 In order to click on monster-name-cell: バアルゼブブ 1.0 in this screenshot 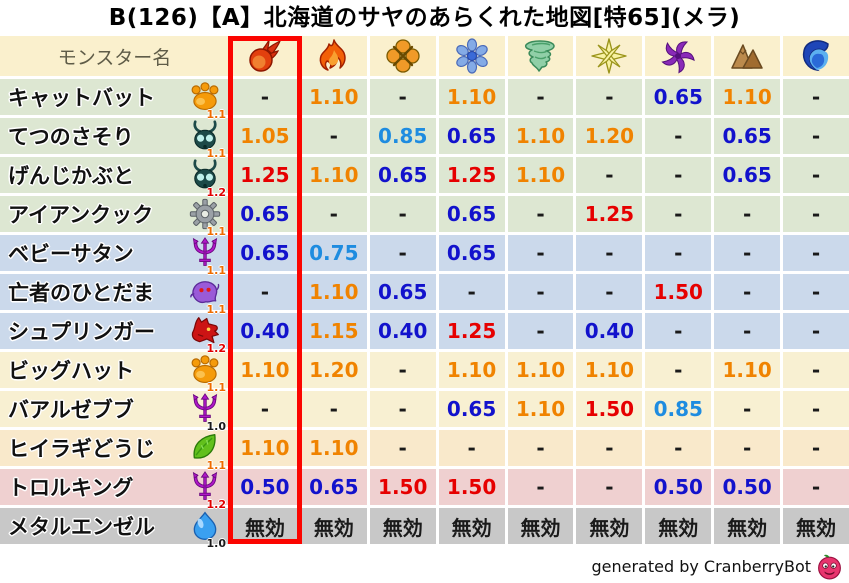, I will do `click(114, 412)`.